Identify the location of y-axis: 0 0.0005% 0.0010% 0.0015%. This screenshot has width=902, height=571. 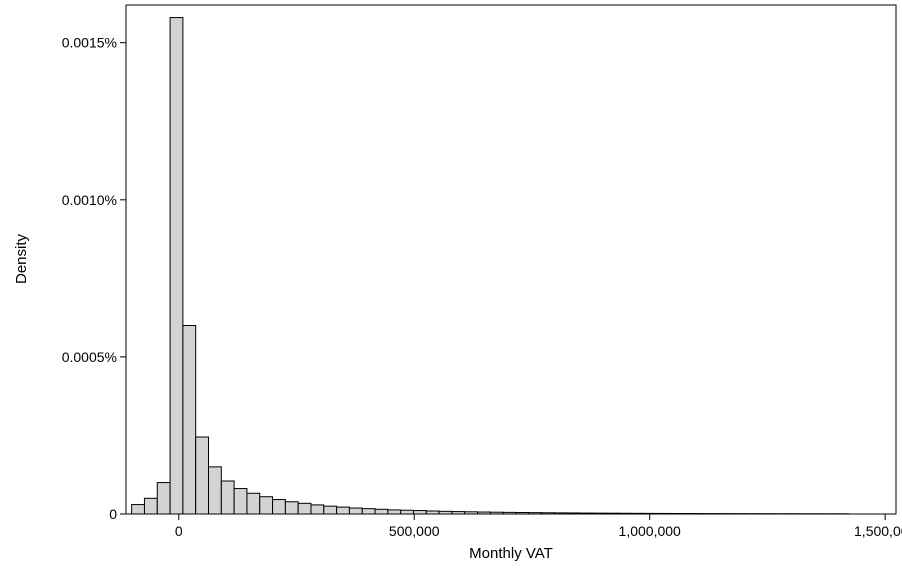
(94, 278).